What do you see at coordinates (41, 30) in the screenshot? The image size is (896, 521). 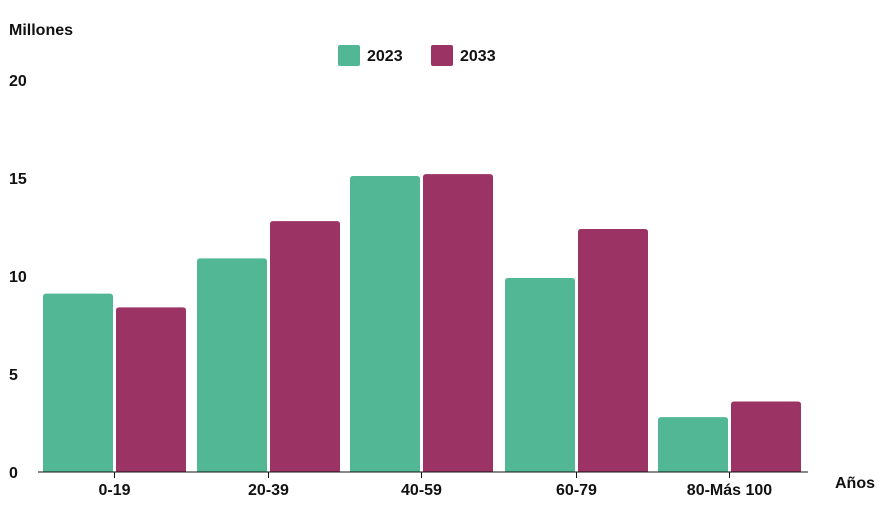 I see `y-axis-label: Millones` at bounding box center [41, 30].